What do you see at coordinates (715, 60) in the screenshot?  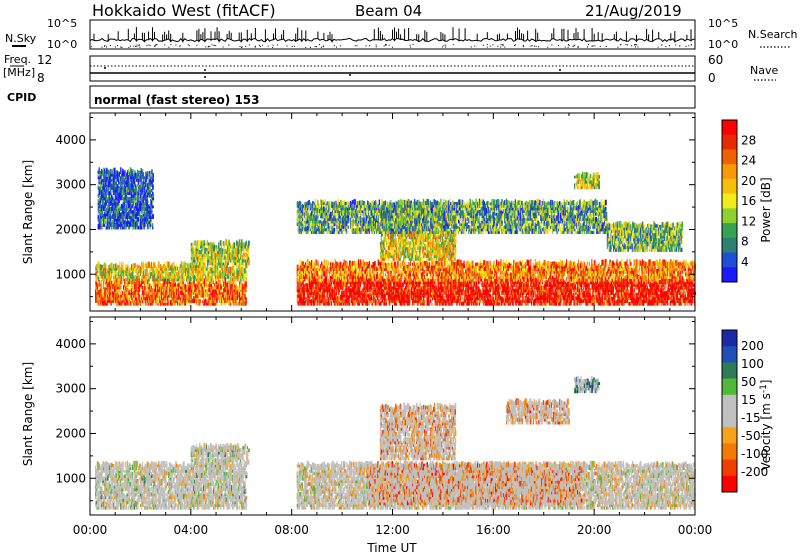 I see `nave-tick-top: 60` at bounding box center [715, 60].